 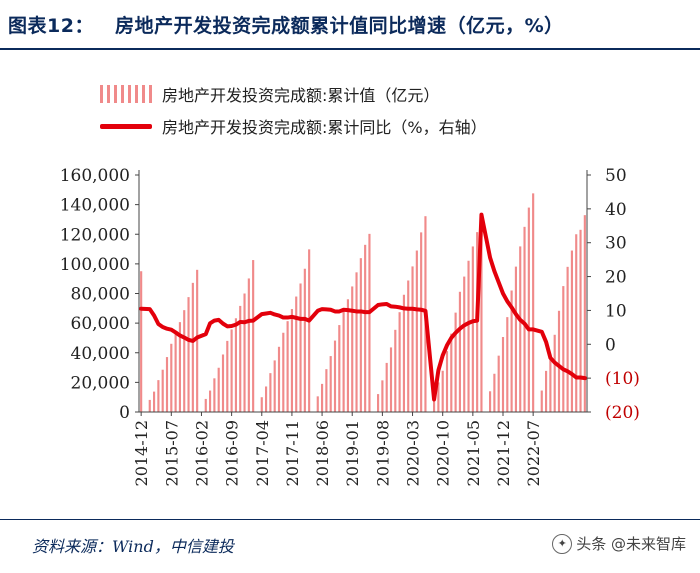 What do you see at coordinates (631, 544) in the screenshot?
I see `watermark-text: 头条 @未来智库` at bounding box center [631, 544].